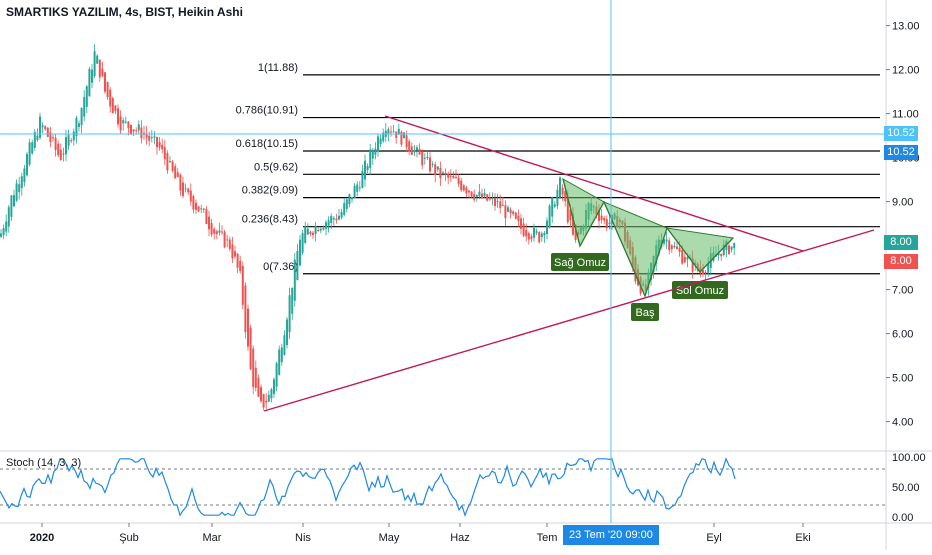  What do you see at coordinates (129, 538) in the screenshot?
I see `time-tick-label: Şub` at bounding box center [129, 538].